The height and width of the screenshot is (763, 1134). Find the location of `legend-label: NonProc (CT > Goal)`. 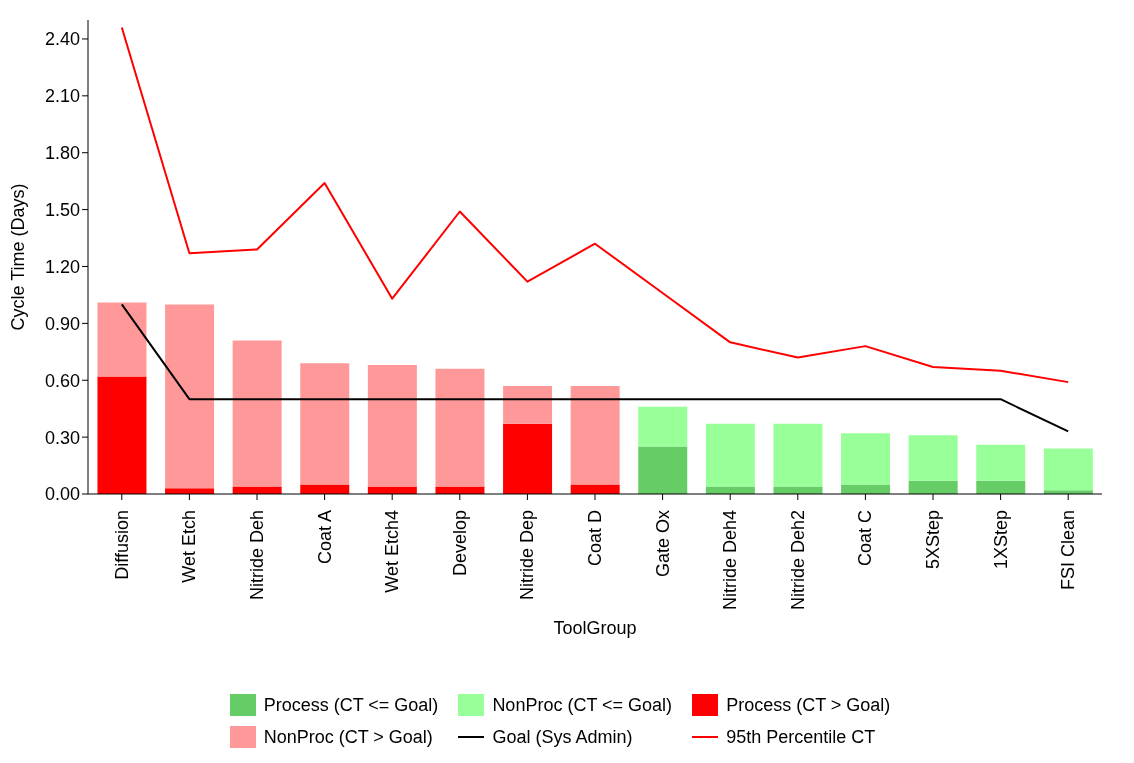

legend-label: NonProc (CT > Goal) is located at coordinates (348, 737).